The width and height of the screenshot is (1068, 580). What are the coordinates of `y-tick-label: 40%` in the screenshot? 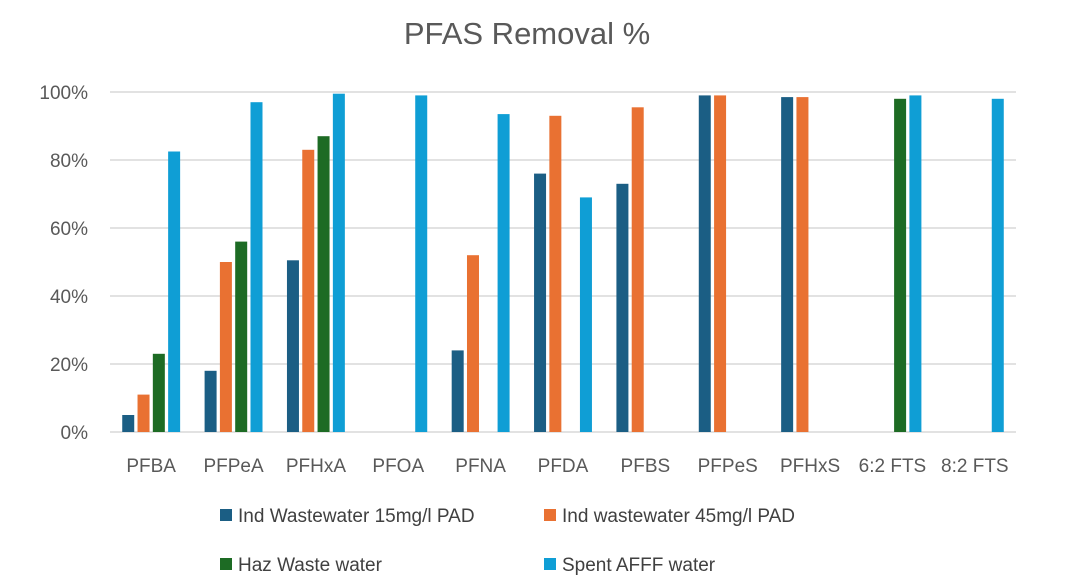 It's located at (69, 297).